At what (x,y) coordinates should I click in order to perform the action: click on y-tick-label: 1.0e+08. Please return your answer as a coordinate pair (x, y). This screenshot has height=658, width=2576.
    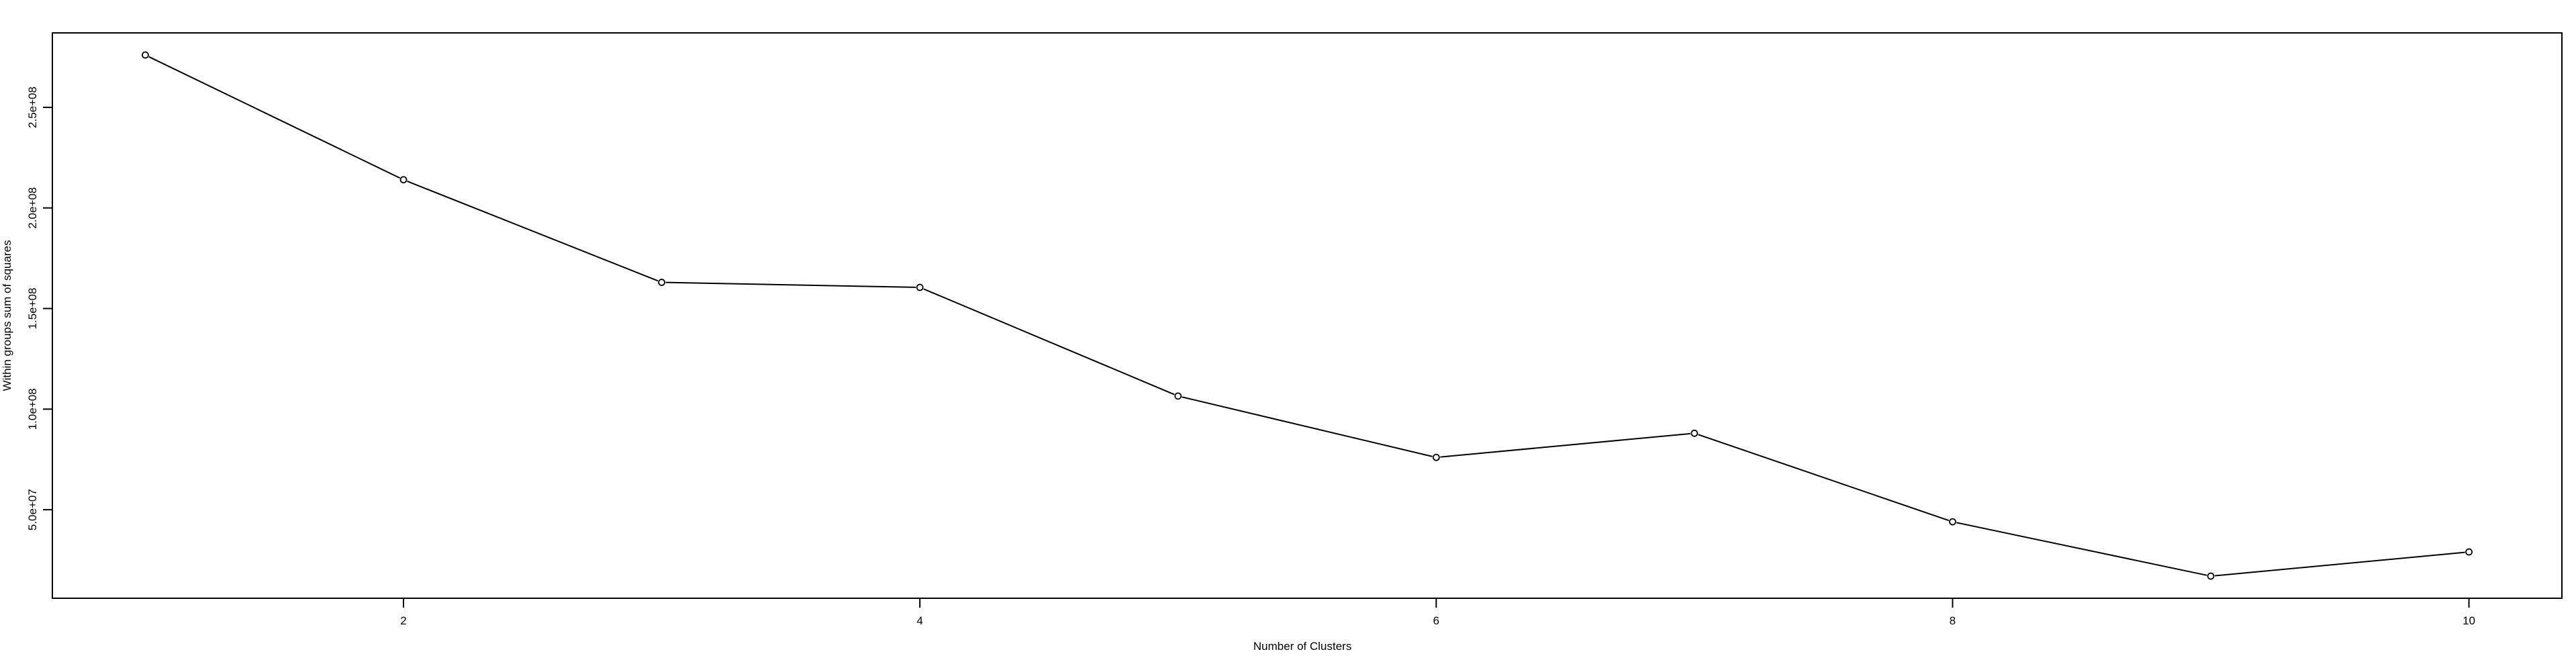
    Looking at the image, I should click on (32, 409).